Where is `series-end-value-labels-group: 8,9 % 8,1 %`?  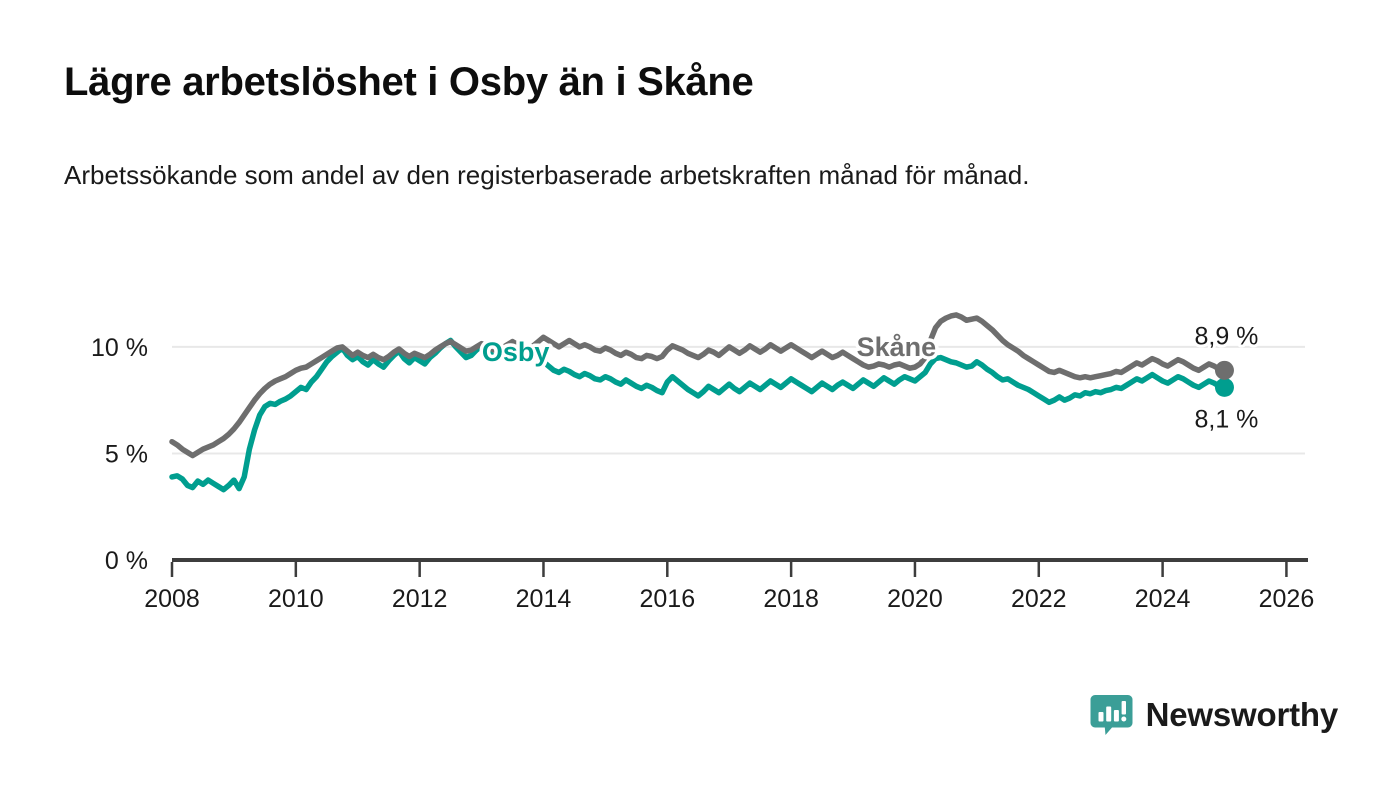
series-end-value-labels-group: 8,9 % 8,1 % is located at coordinates (1226, 377).